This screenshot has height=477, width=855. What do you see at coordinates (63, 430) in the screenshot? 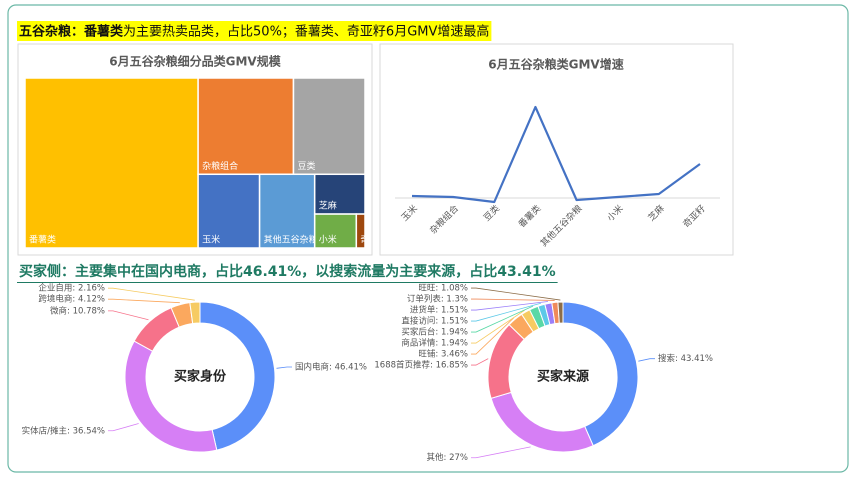
I see `slice-label: 实体店/摊主: 36.54%` at bounding box center [63, 430].